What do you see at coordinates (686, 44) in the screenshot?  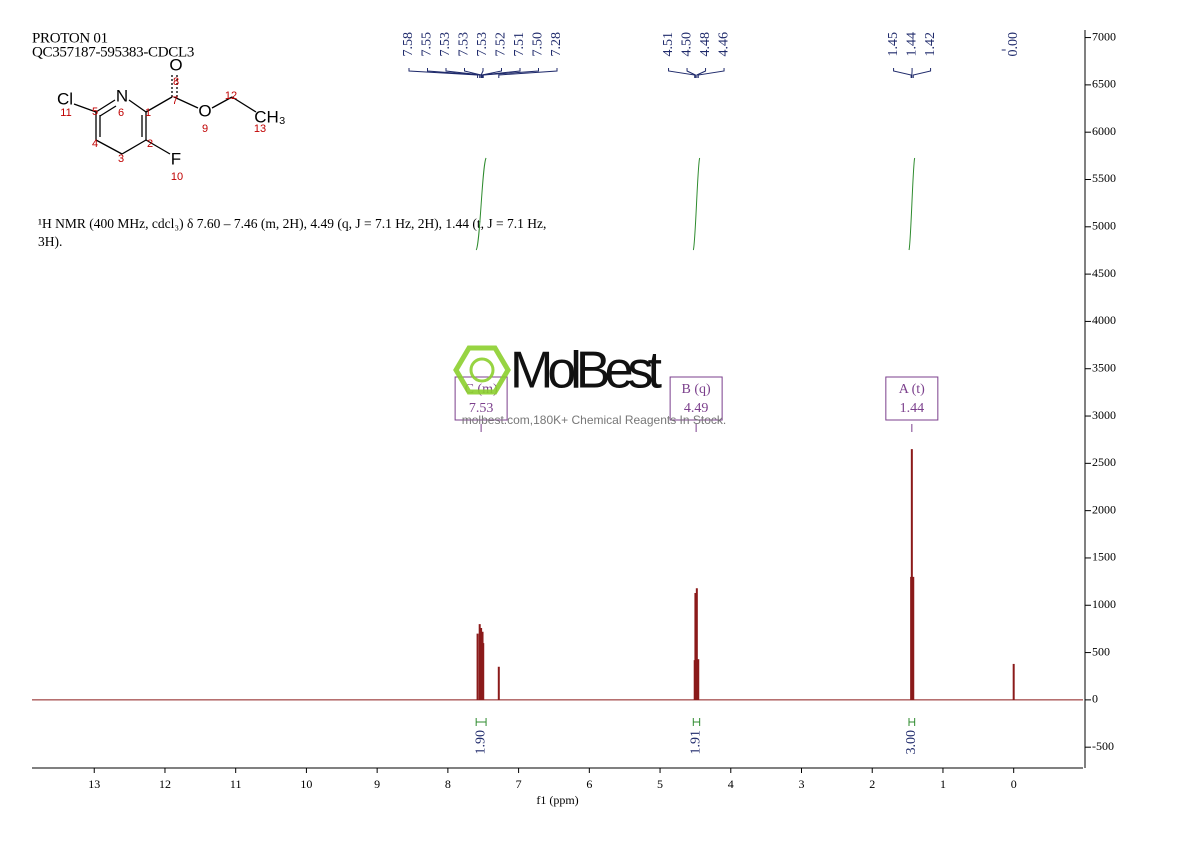 I see `peak-label: 4.50` at bounding box center [686, 44].